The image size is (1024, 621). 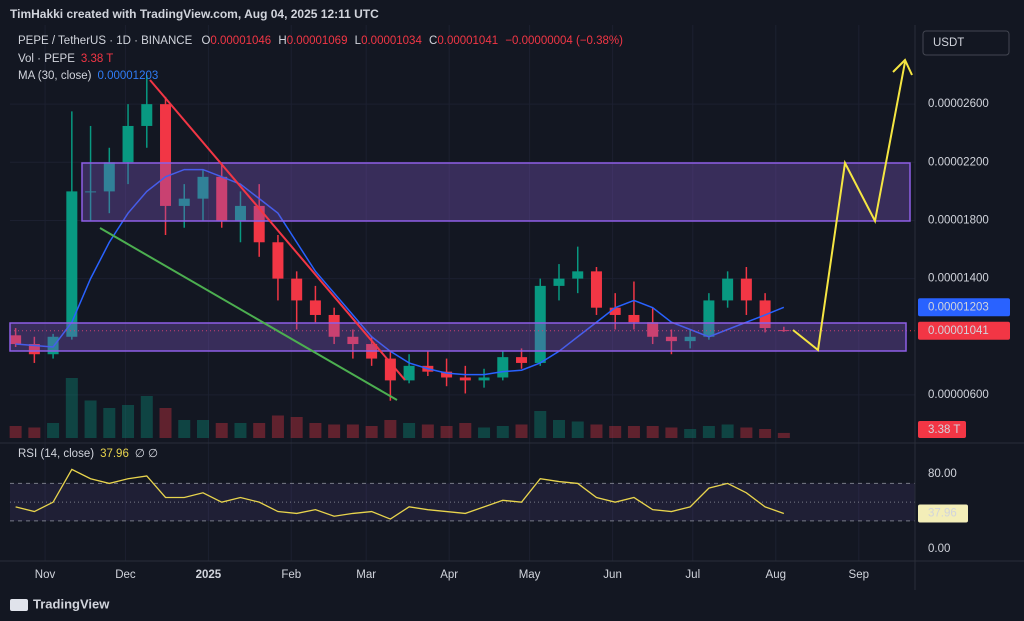 What do you see at coordinates (966, 43) in the screenshot?
I see `currency-box` at bounding box center [966, 43].